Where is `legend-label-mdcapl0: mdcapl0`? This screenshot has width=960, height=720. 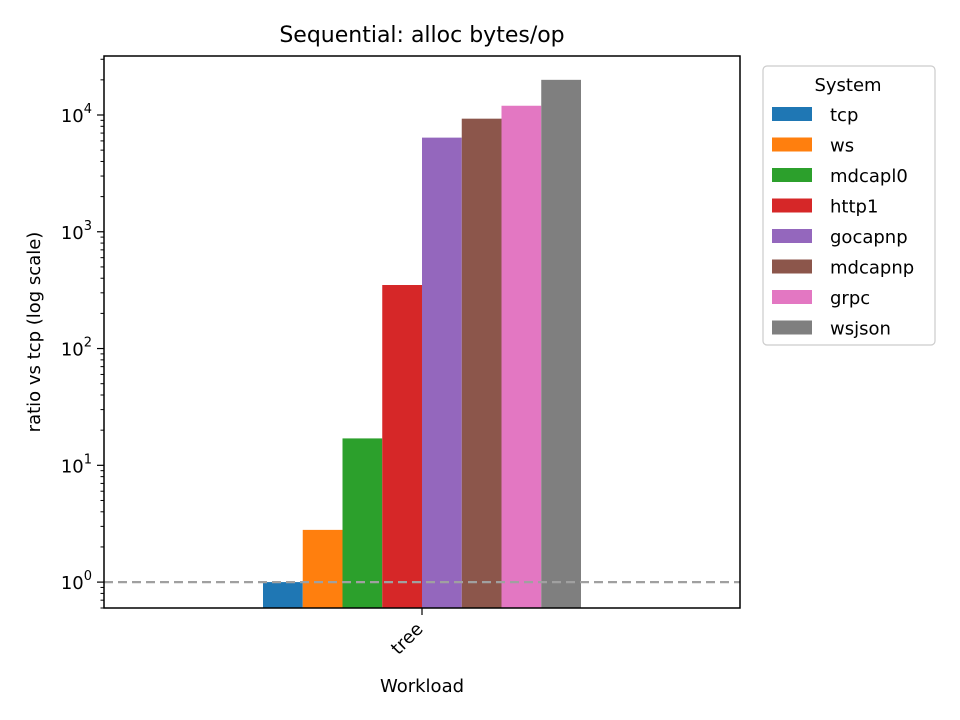
legend-label-mdcapl0: mdcapl0 is located at coordinates (869, 176).